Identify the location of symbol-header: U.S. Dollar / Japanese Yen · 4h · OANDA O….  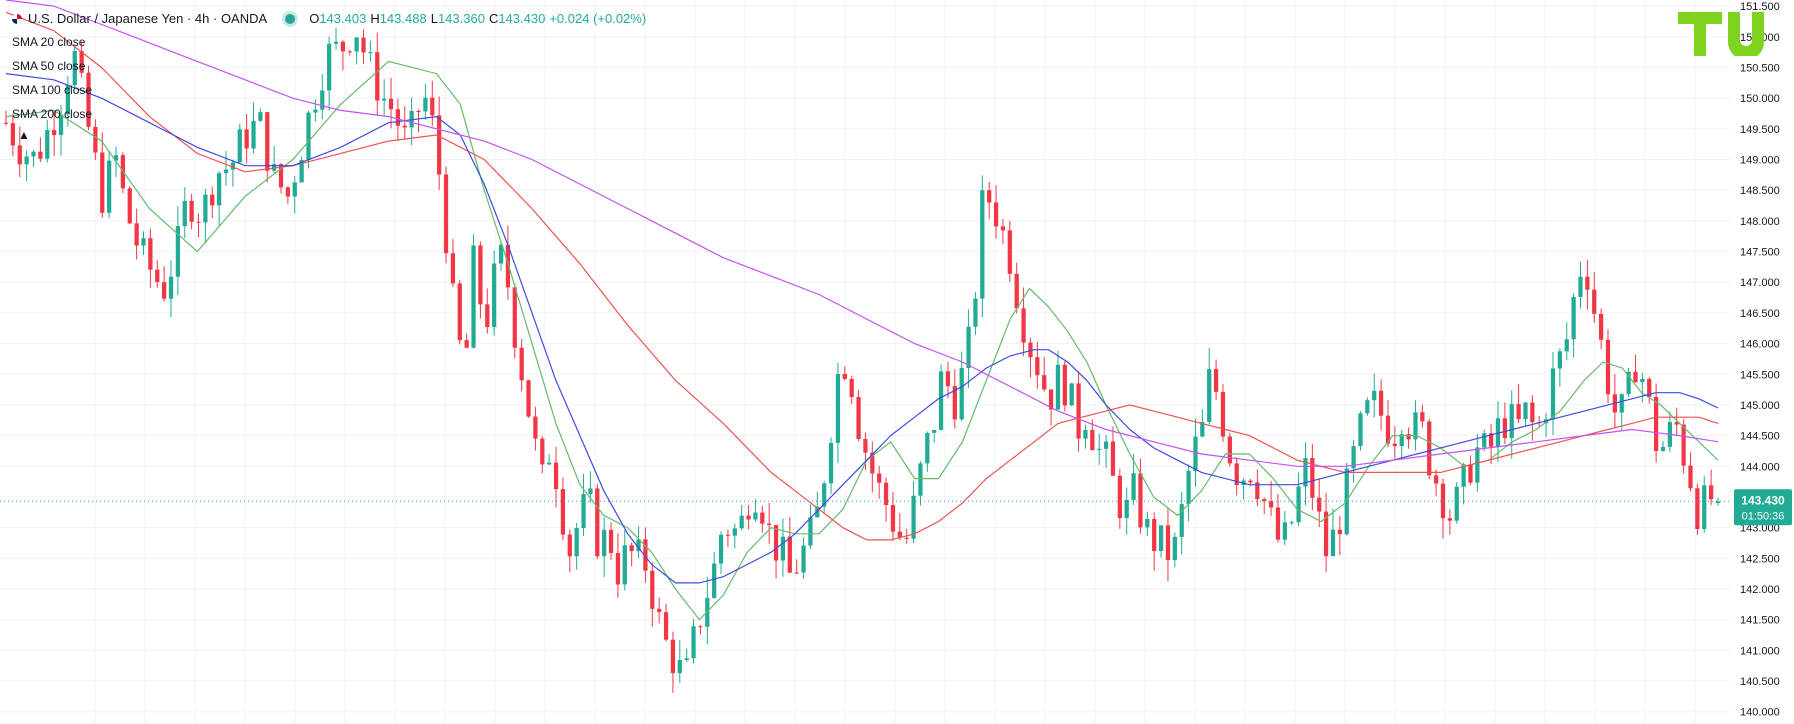
(331, 19).